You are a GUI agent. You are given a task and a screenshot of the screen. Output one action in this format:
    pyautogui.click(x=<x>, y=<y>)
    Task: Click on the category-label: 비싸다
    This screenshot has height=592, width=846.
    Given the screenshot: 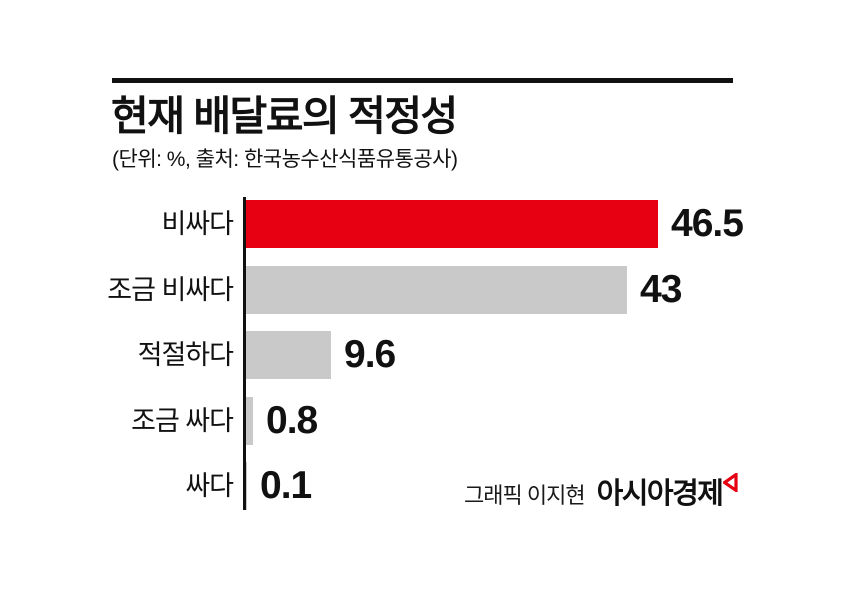 What is the action you would take?
    pyautogui.click(x=197, y=224)
    